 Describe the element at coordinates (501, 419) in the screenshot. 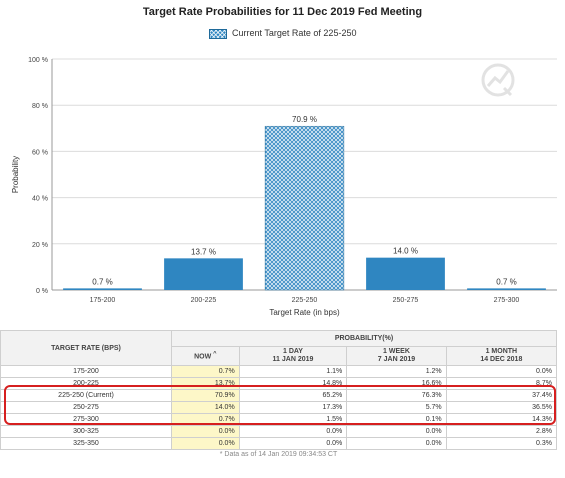

I see `probability-cell: 14.3%` at that location.